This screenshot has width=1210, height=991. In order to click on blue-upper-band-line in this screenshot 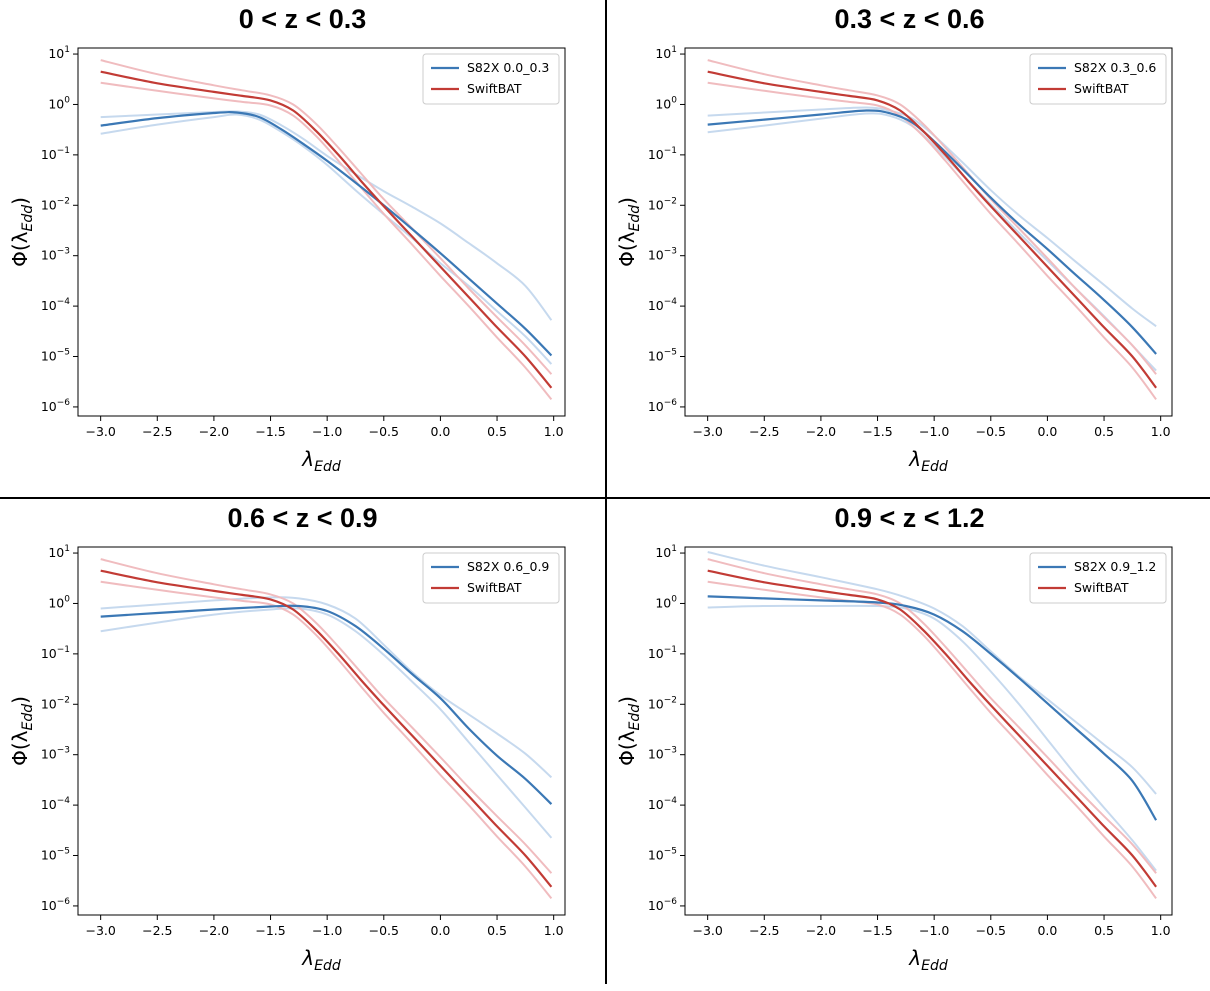, I will do `click(932, 217)`.